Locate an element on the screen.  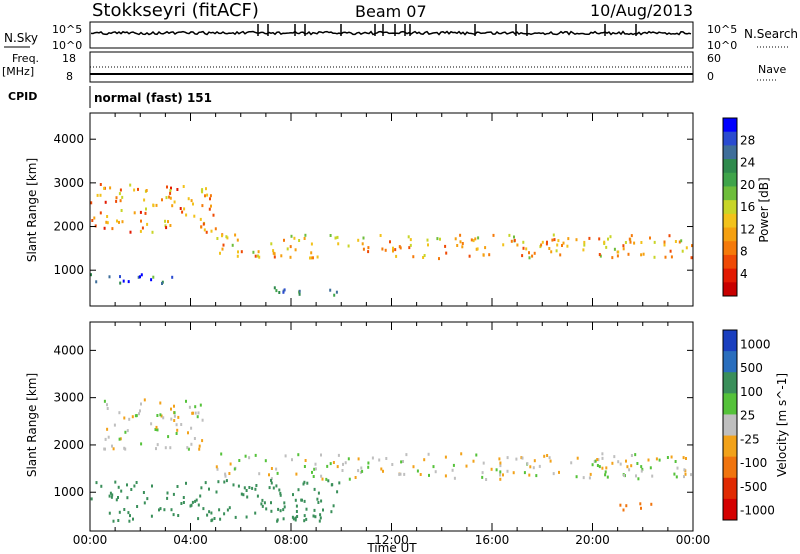
colorbar-swatch is located at coordinates (730, 446).